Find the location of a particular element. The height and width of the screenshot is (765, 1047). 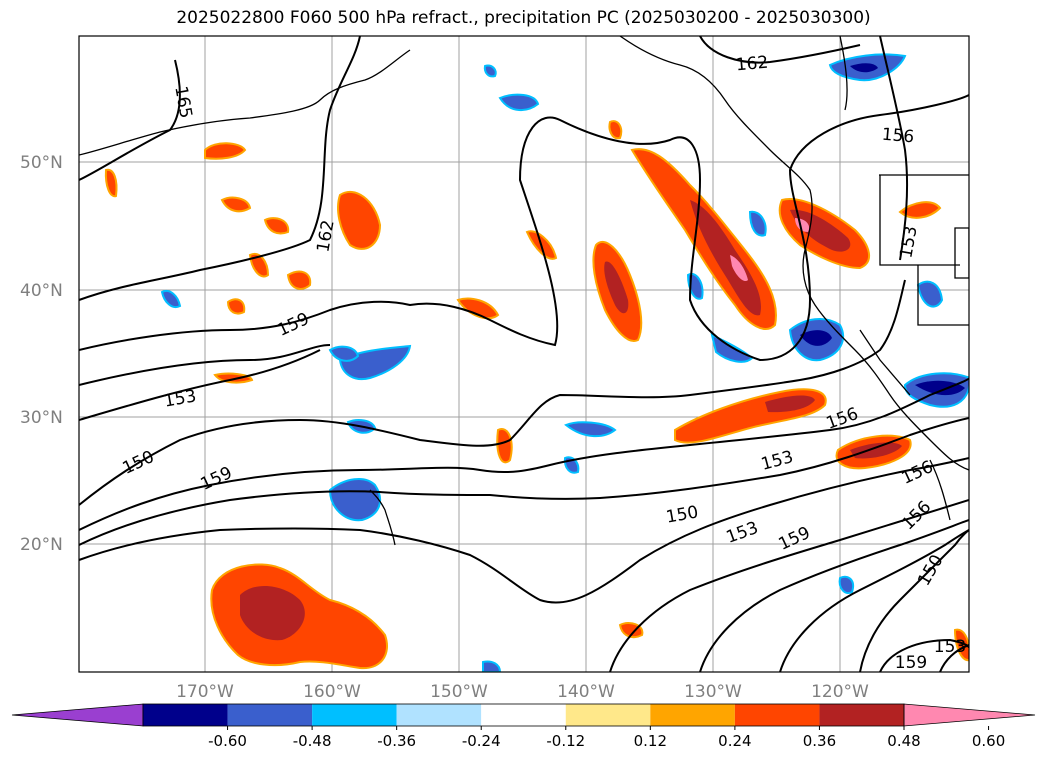

coast-canada-inlet is located at coordinates (843, 73).